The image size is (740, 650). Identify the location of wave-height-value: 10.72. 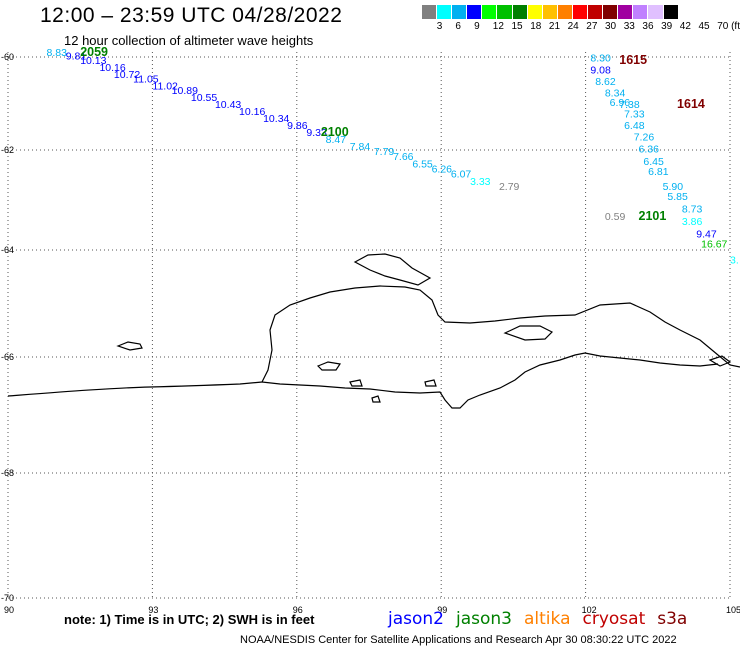
(127, 75).